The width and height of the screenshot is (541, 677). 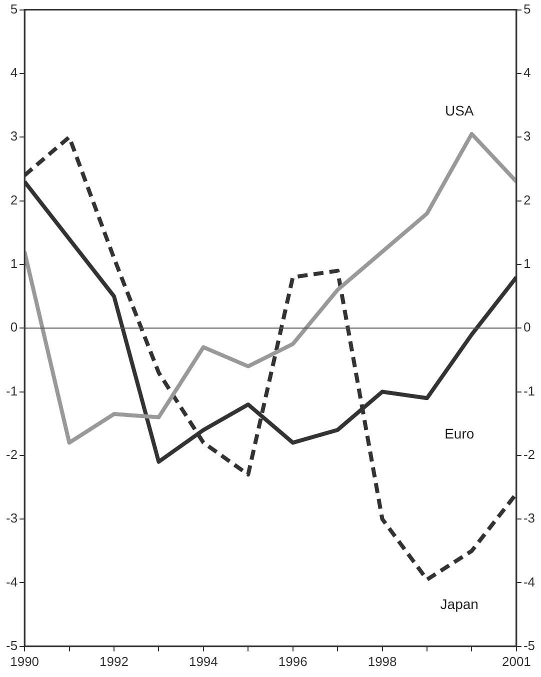 I want to click on y2-tick-label: -3, so click(x=529, y=518).